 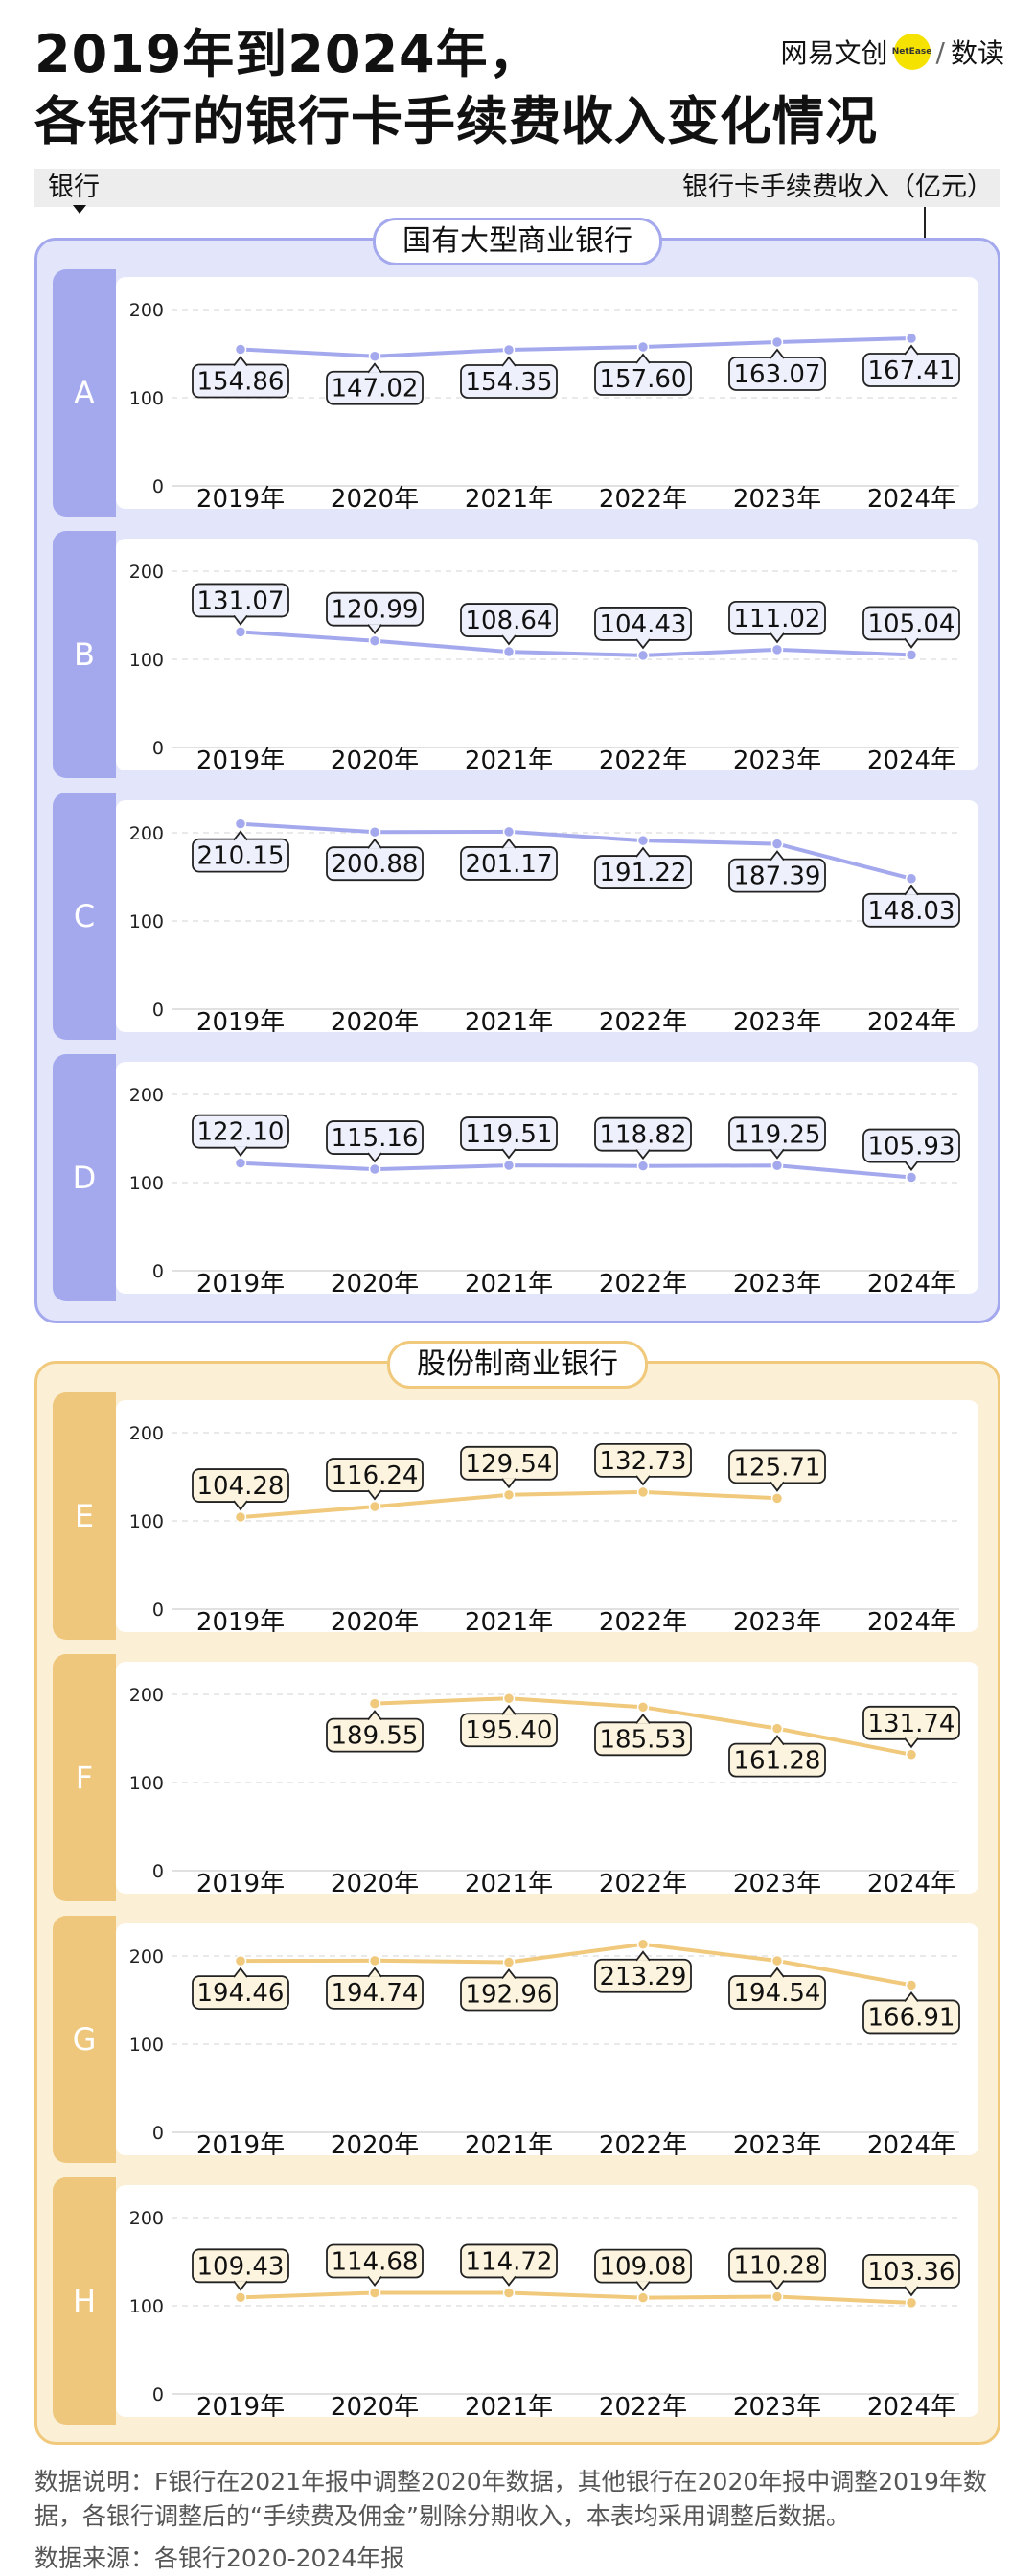 I want to click on data-label-text: 200.88, so click(x=375, y=864).